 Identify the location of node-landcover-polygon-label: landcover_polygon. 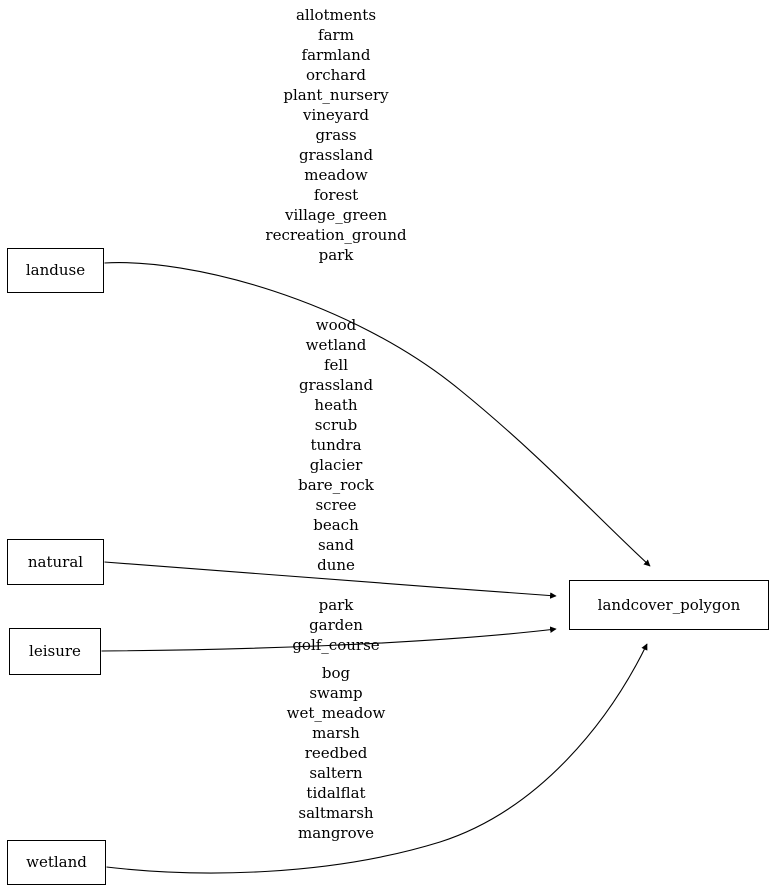
(669, 604).